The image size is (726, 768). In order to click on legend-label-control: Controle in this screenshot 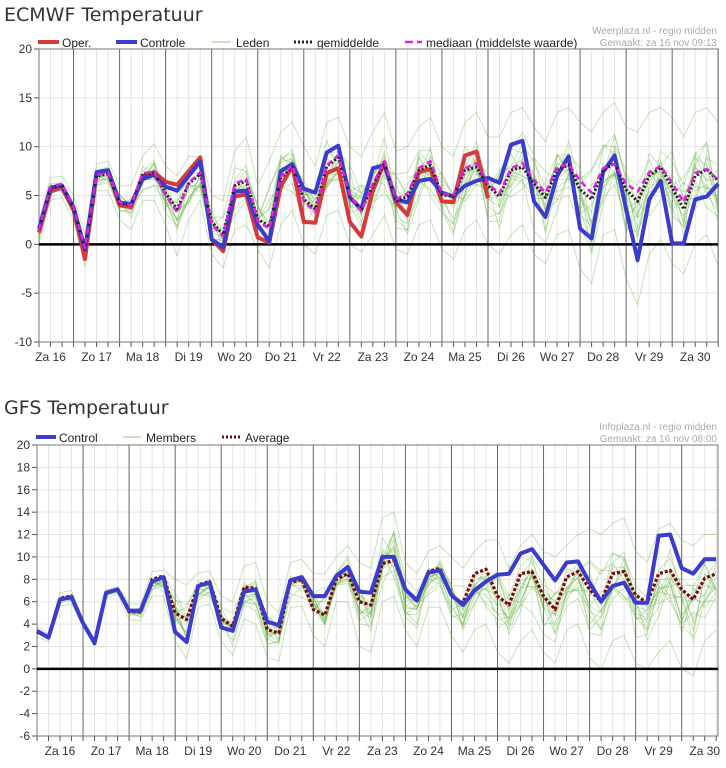, I will do `click(163, 43)`.